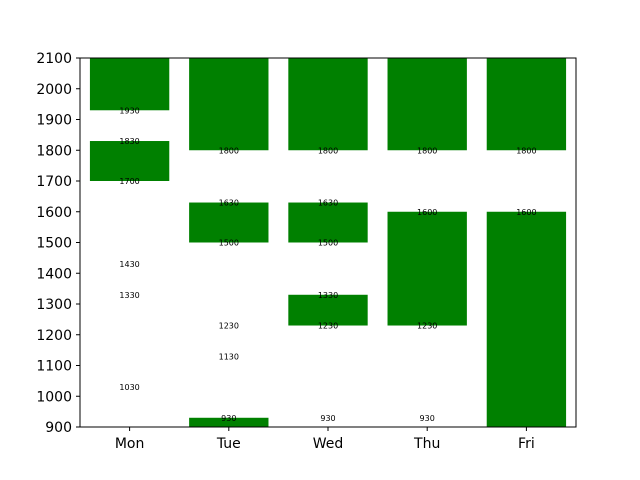 The width and height of the screenshot is (640, 480). I want to click on y-tick-label: 900, so click(58, 428).